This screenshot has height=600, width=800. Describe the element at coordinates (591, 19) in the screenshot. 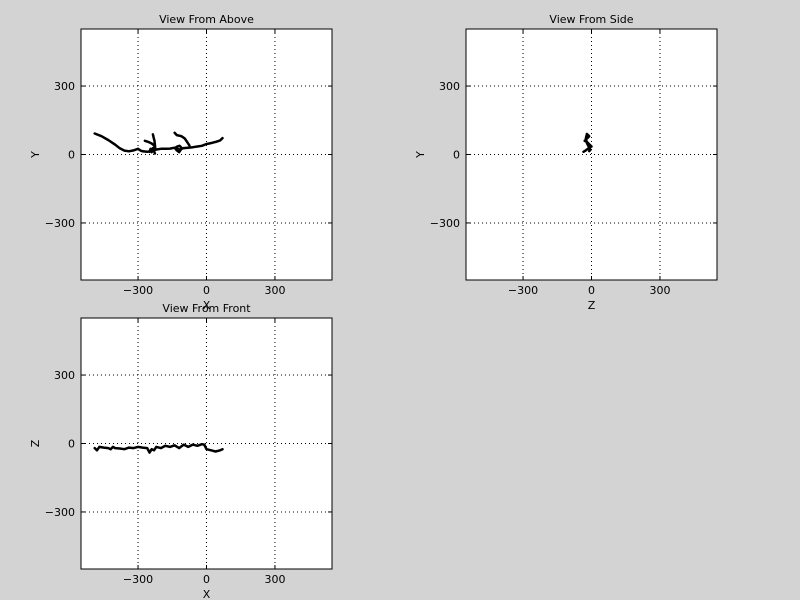

I see `chart-title: View From Side` at that location.